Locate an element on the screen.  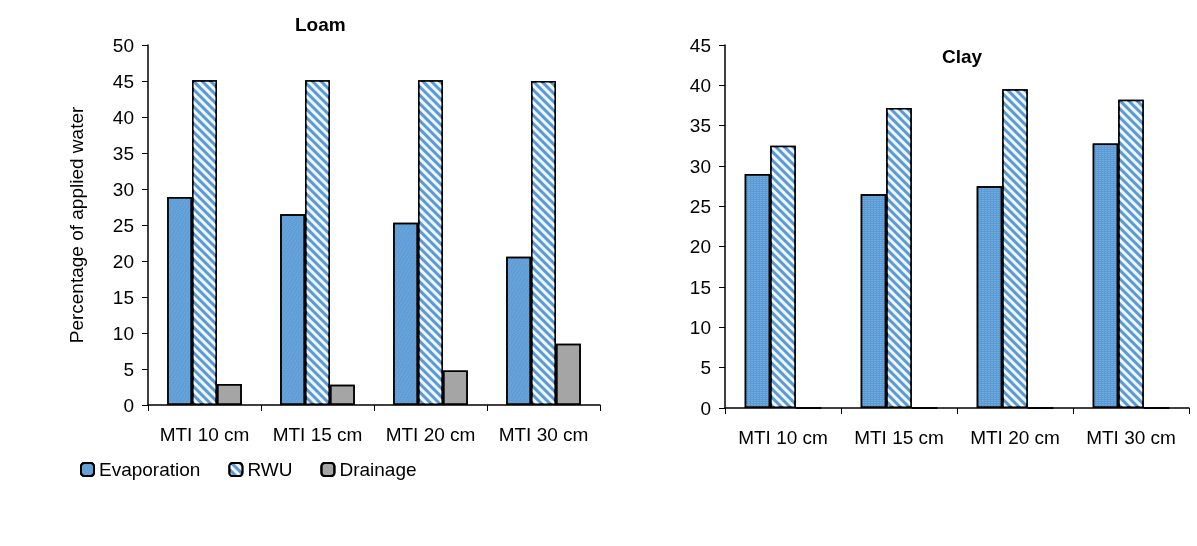
legend-label: RWU is located at coordinates (270, 469).